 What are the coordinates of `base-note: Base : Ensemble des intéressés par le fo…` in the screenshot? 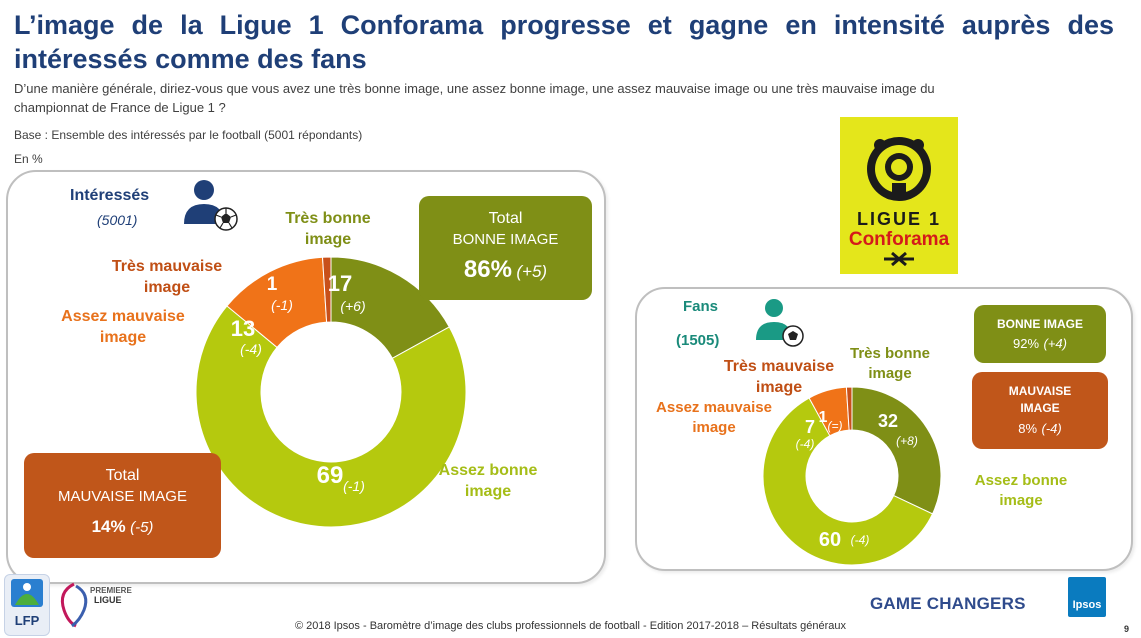 It's located at (188, 135).